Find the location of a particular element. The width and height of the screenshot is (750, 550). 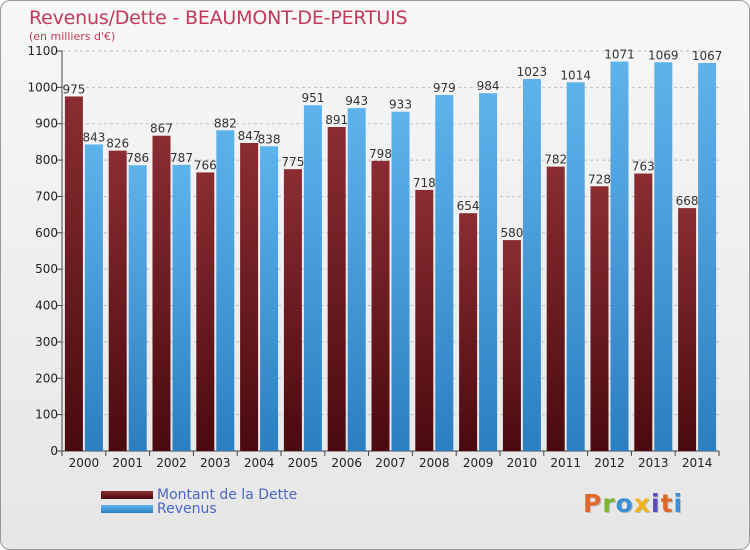

data-label-dette: 782 is located at coordinates (555, 160).